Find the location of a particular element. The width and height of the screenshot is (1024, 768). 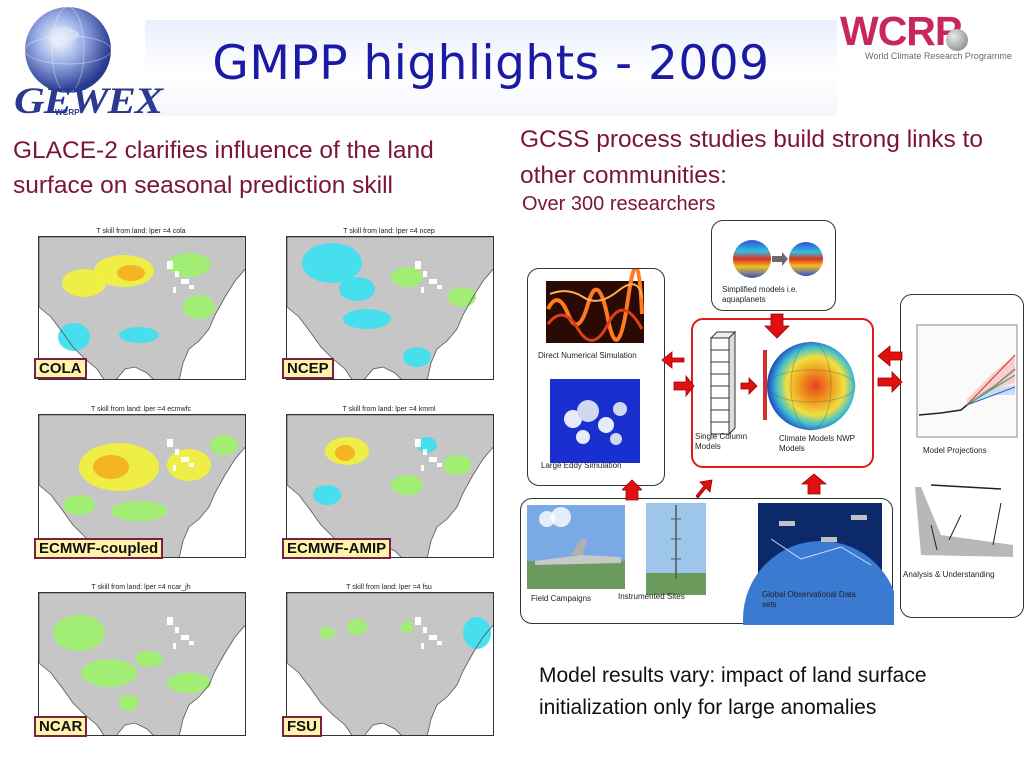

aquaplanet-globes-icon is located at coordinates (778, 259).